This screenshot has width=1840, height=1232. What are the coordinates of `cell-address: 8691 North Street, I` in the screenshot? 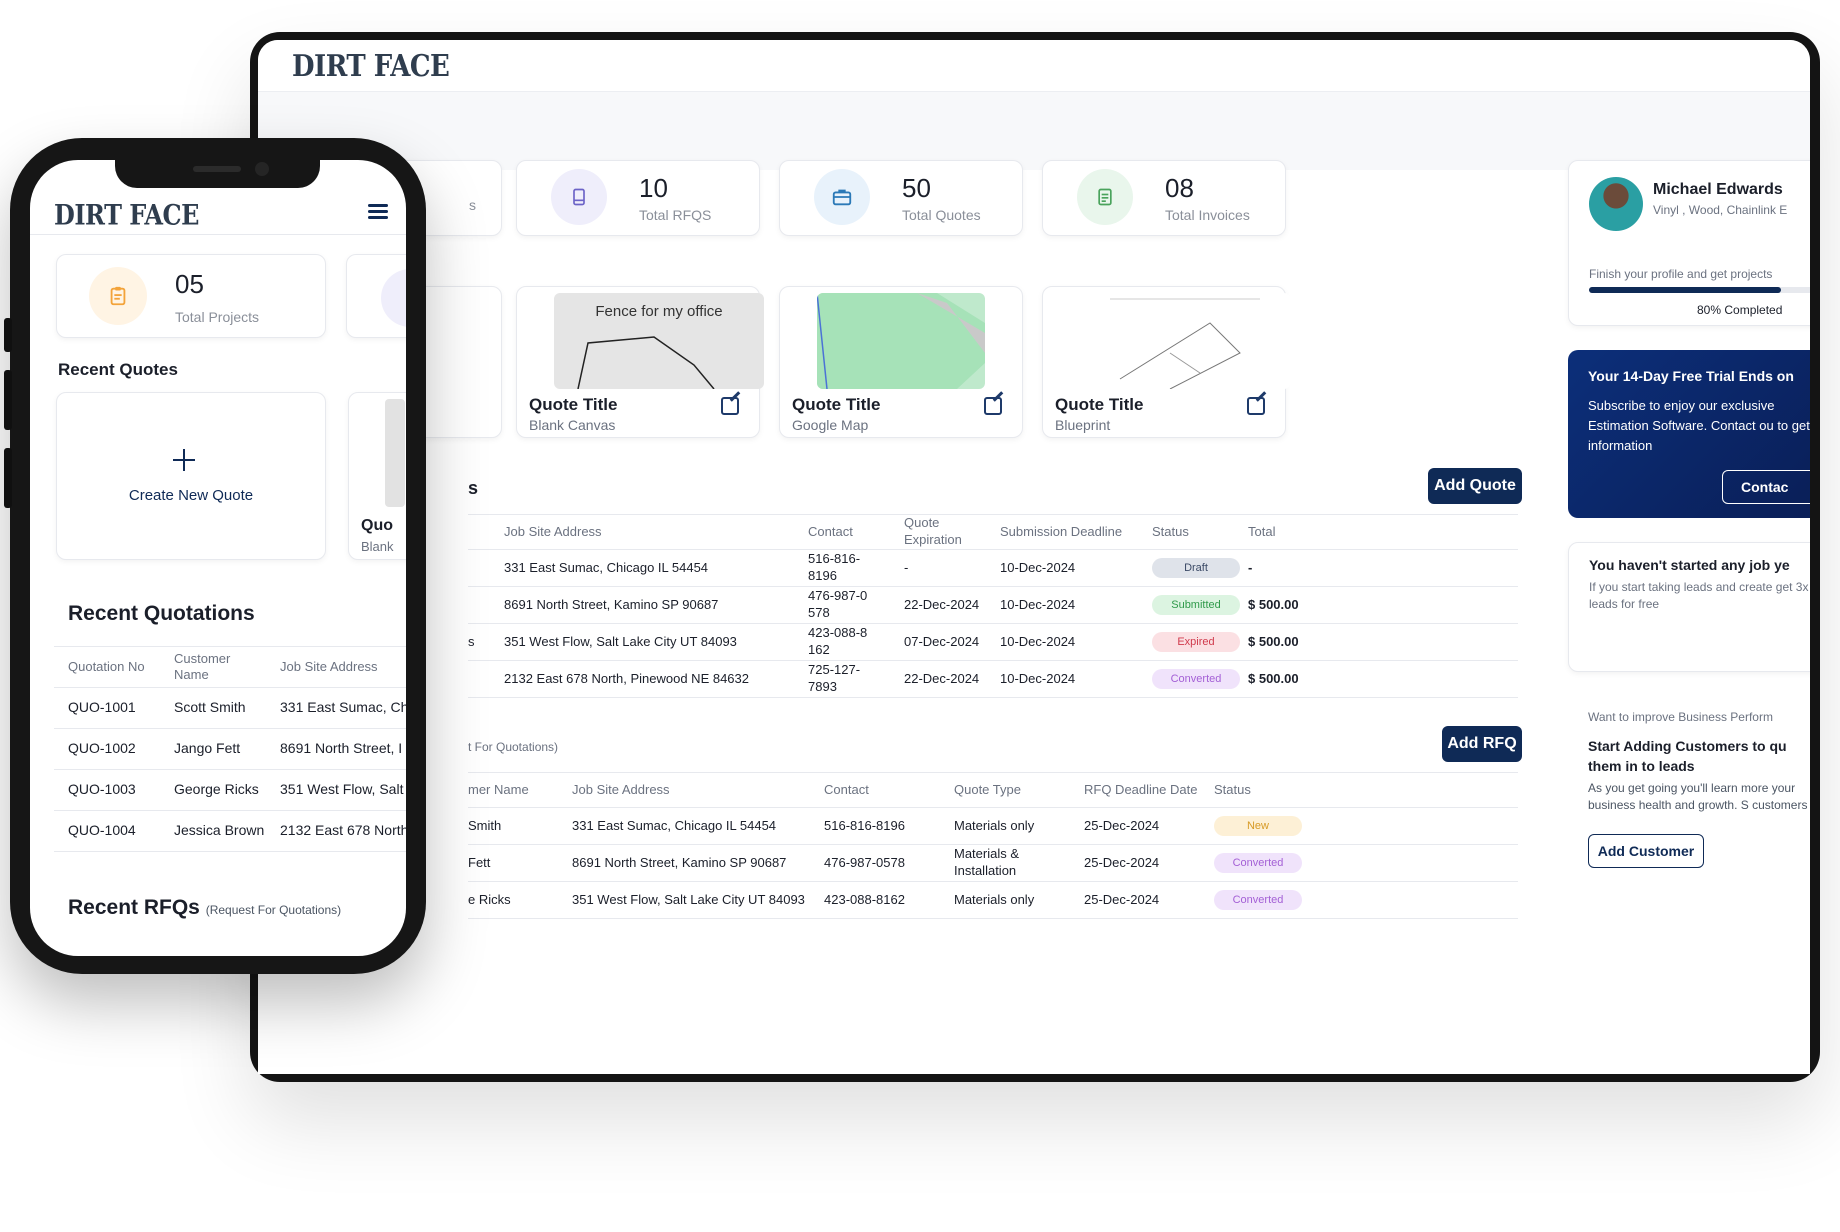 It's located at (341, 748).